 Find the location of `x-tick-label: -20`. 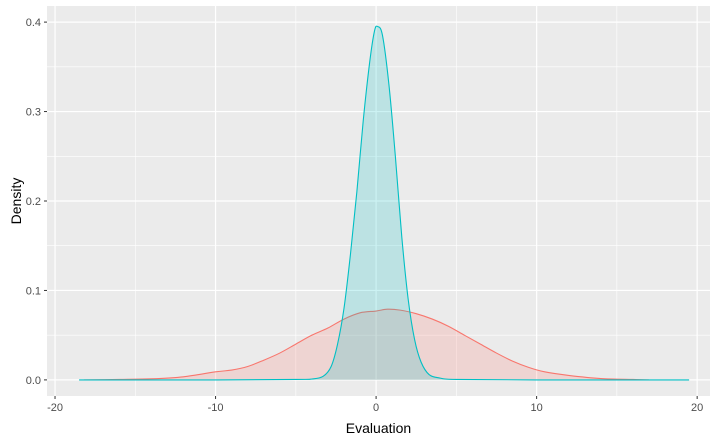

x-tick-label: -20 is located at coordinates (55, 408).